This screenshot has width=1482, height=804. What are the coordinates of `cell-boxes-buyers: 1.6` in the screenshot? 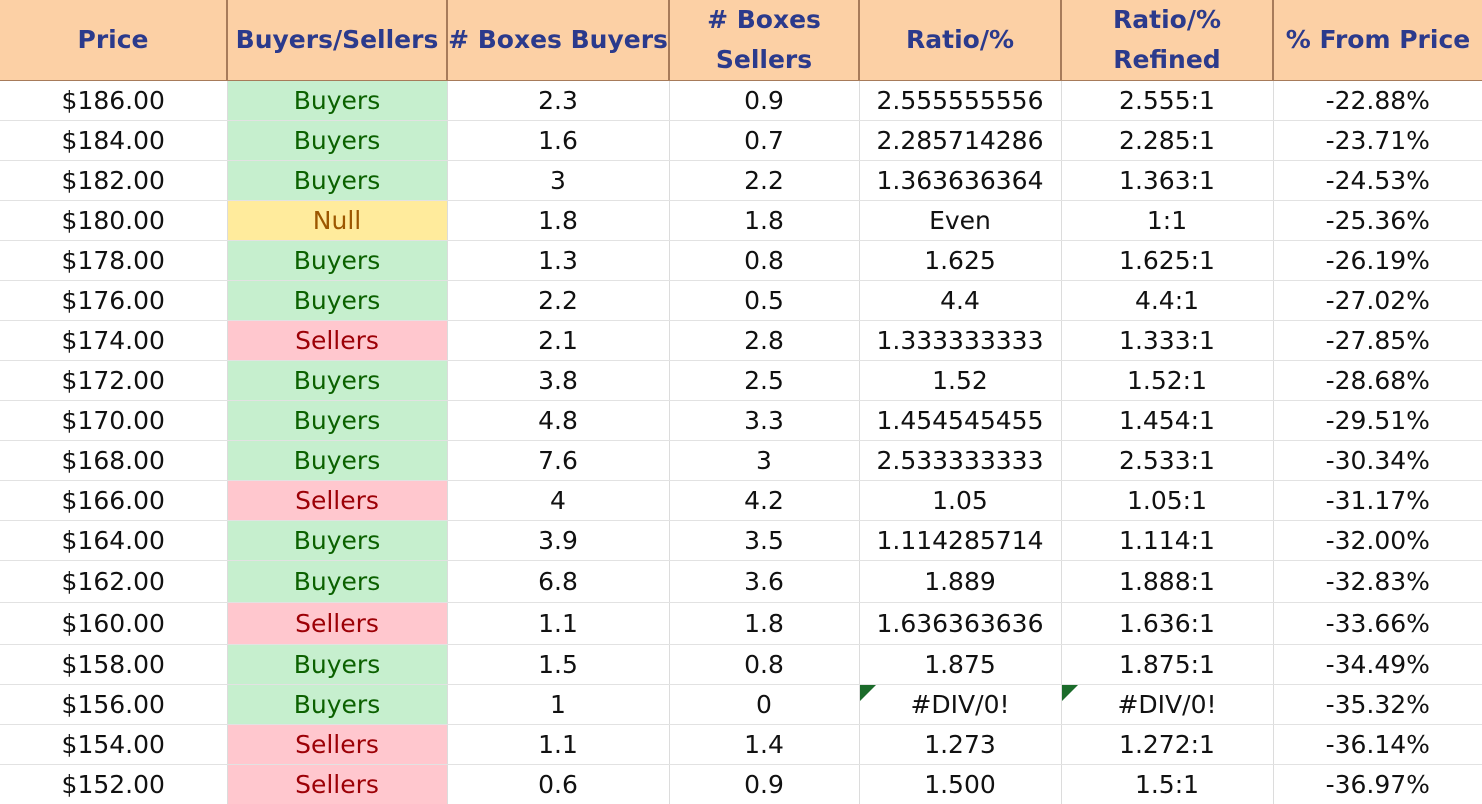 It's located at (558, 140).